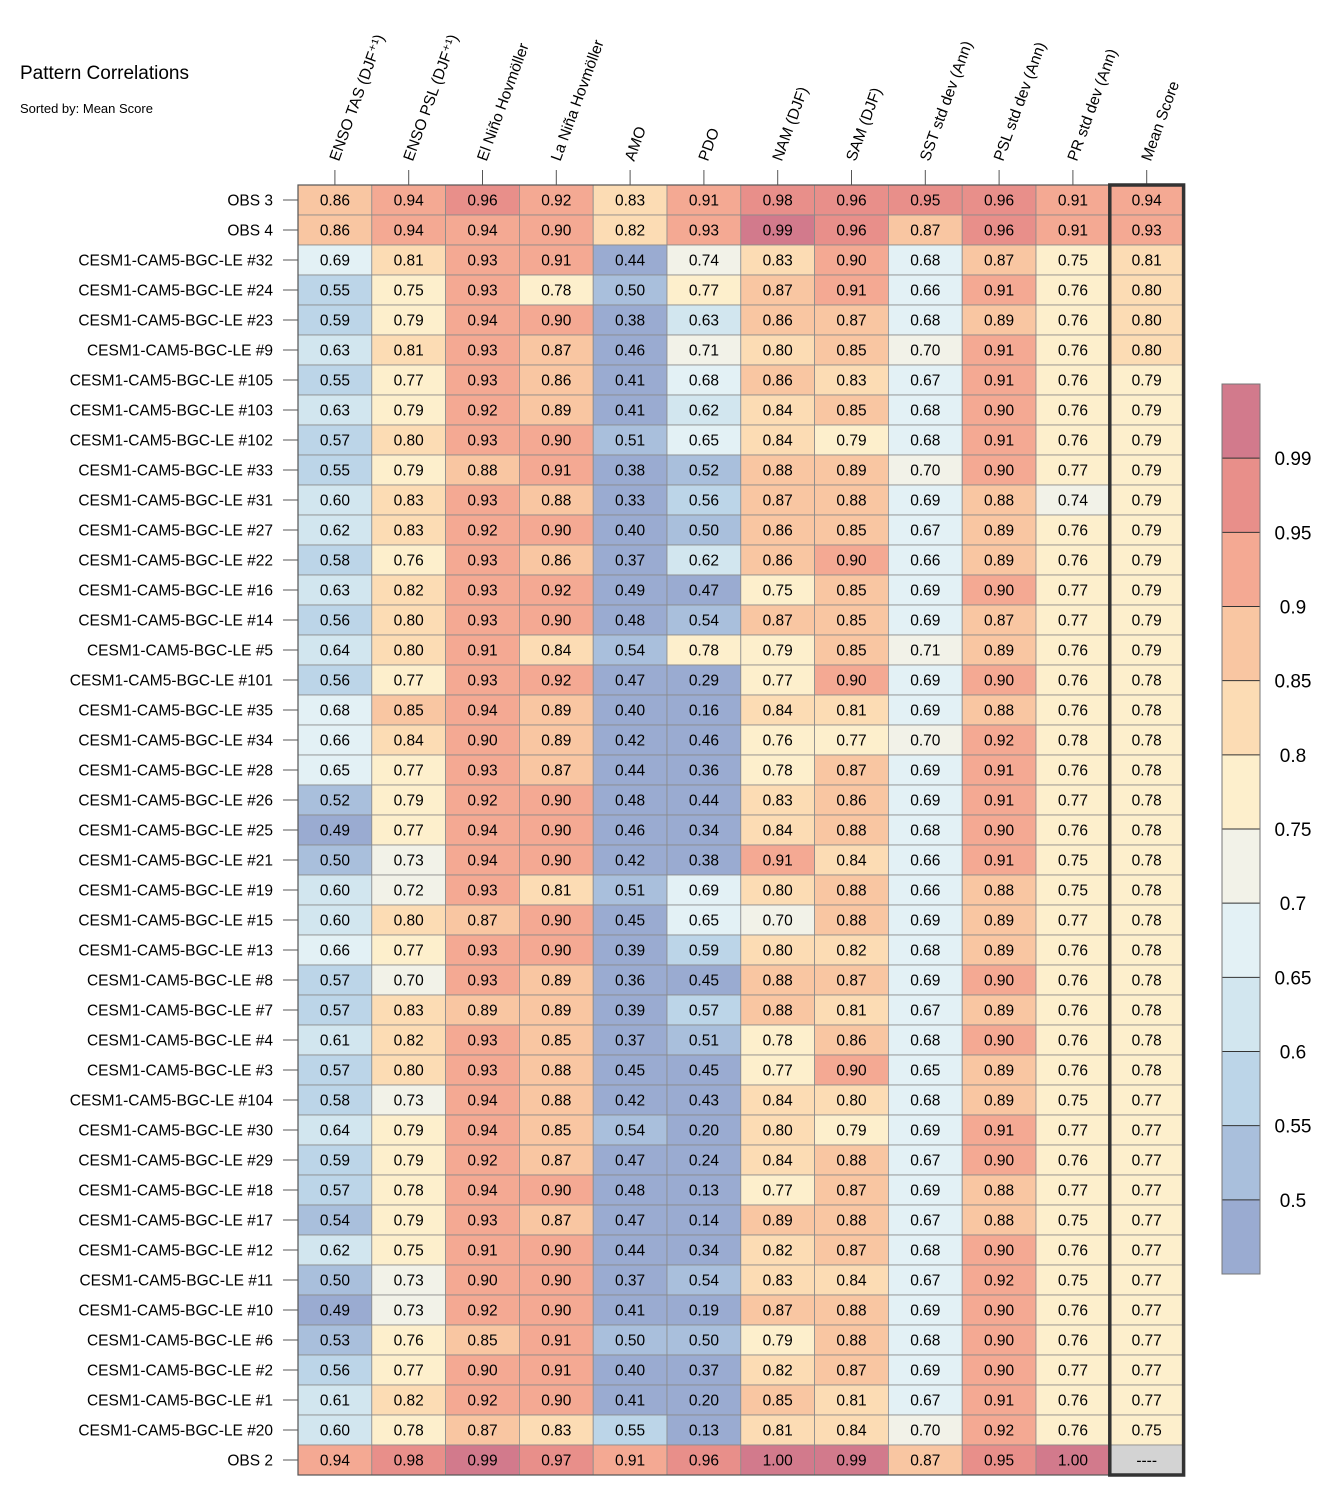  Describe the element at coordinates (1147, 830) in the screenshot. I see `mean-score-column-frame` at that location.